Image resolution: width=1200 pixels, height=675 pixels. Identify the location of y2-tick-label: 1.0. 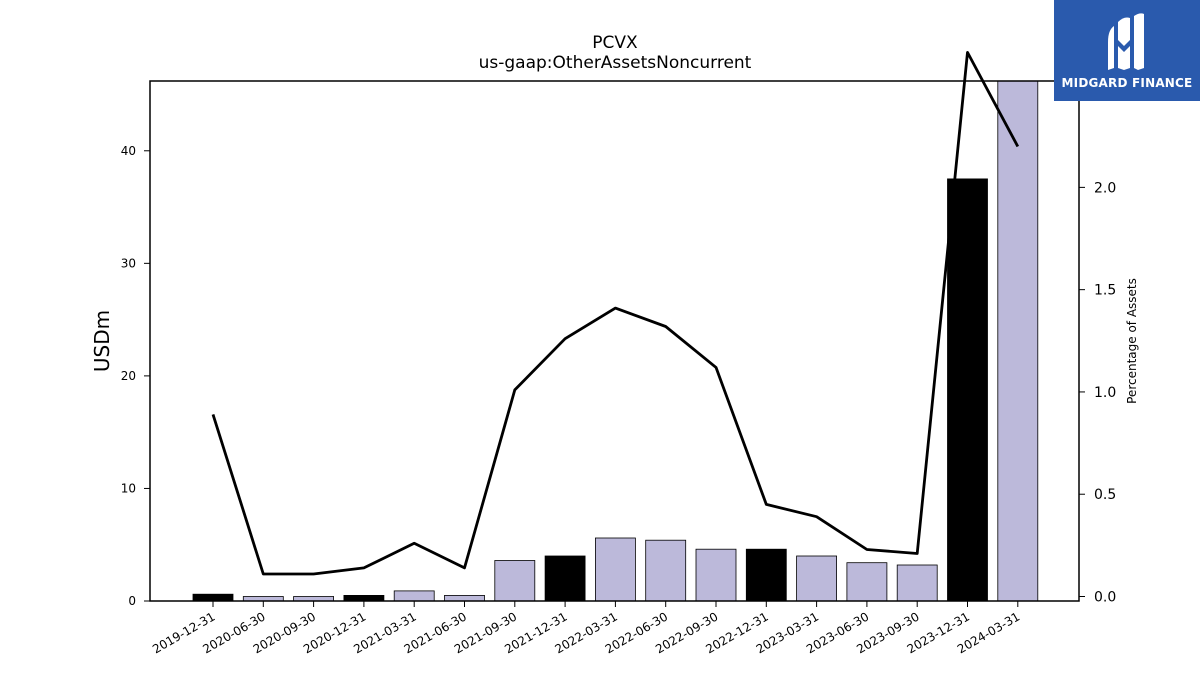
(1105, 393).